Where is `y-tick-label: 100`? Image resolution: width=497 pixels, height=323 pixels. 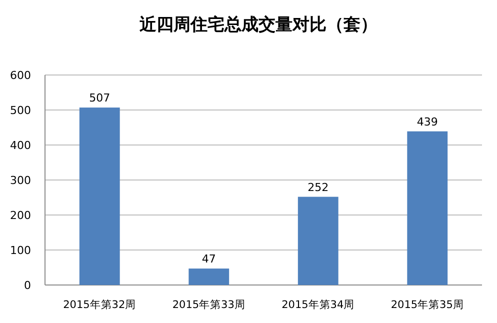 y-tick-label: 100 is located at coordinates (20, 250).